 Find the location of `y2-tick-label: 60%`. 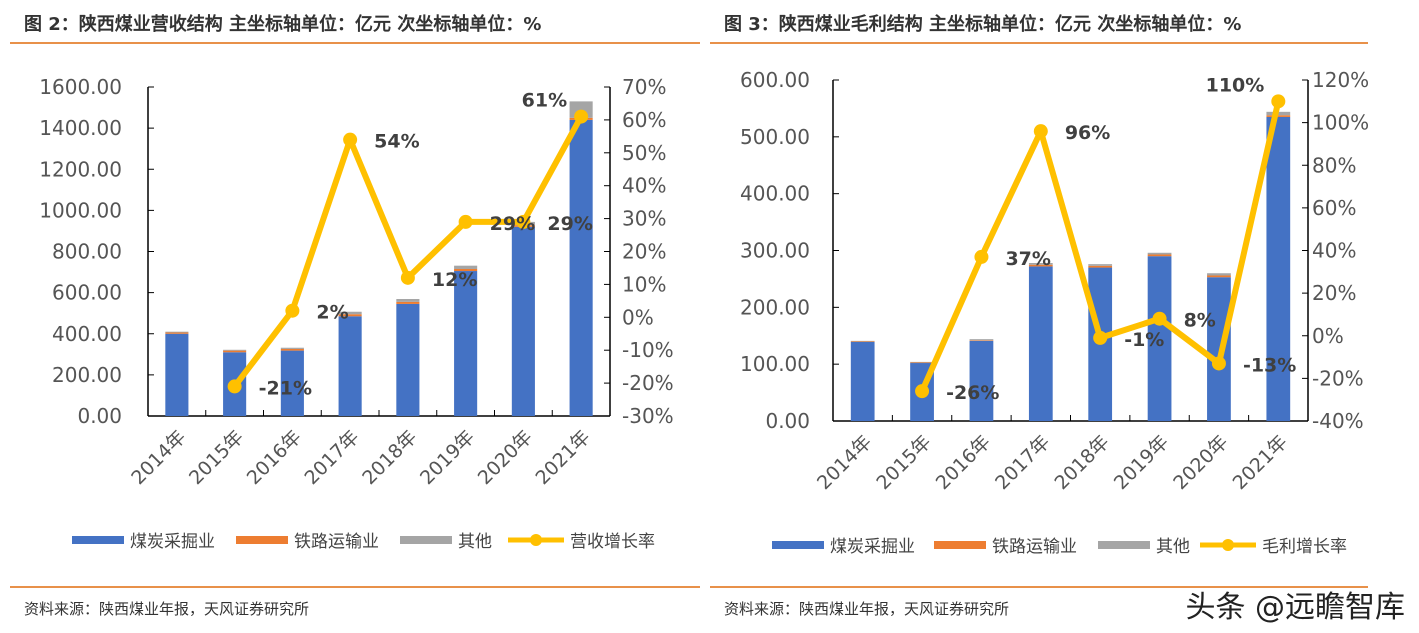

y2-tick-label: 60% is located at coordinates (1334, 208).